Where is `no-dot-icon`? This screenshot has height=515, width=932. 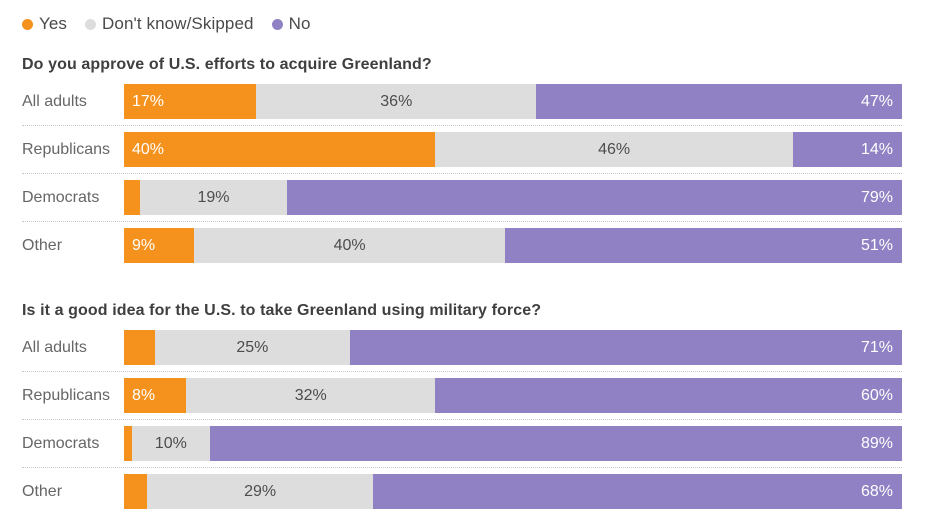 no-dot-icon is located at coordinates (277, 24).